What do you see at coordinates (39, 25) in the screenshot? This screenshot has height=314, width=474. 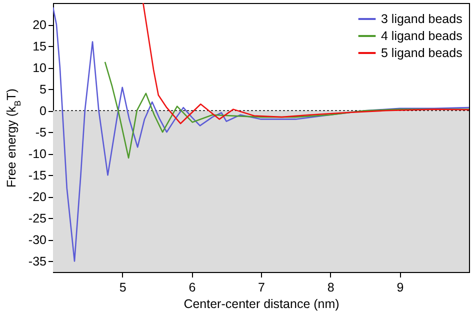 I see `y-tick-label: 20` at bounding box center [39, 25].